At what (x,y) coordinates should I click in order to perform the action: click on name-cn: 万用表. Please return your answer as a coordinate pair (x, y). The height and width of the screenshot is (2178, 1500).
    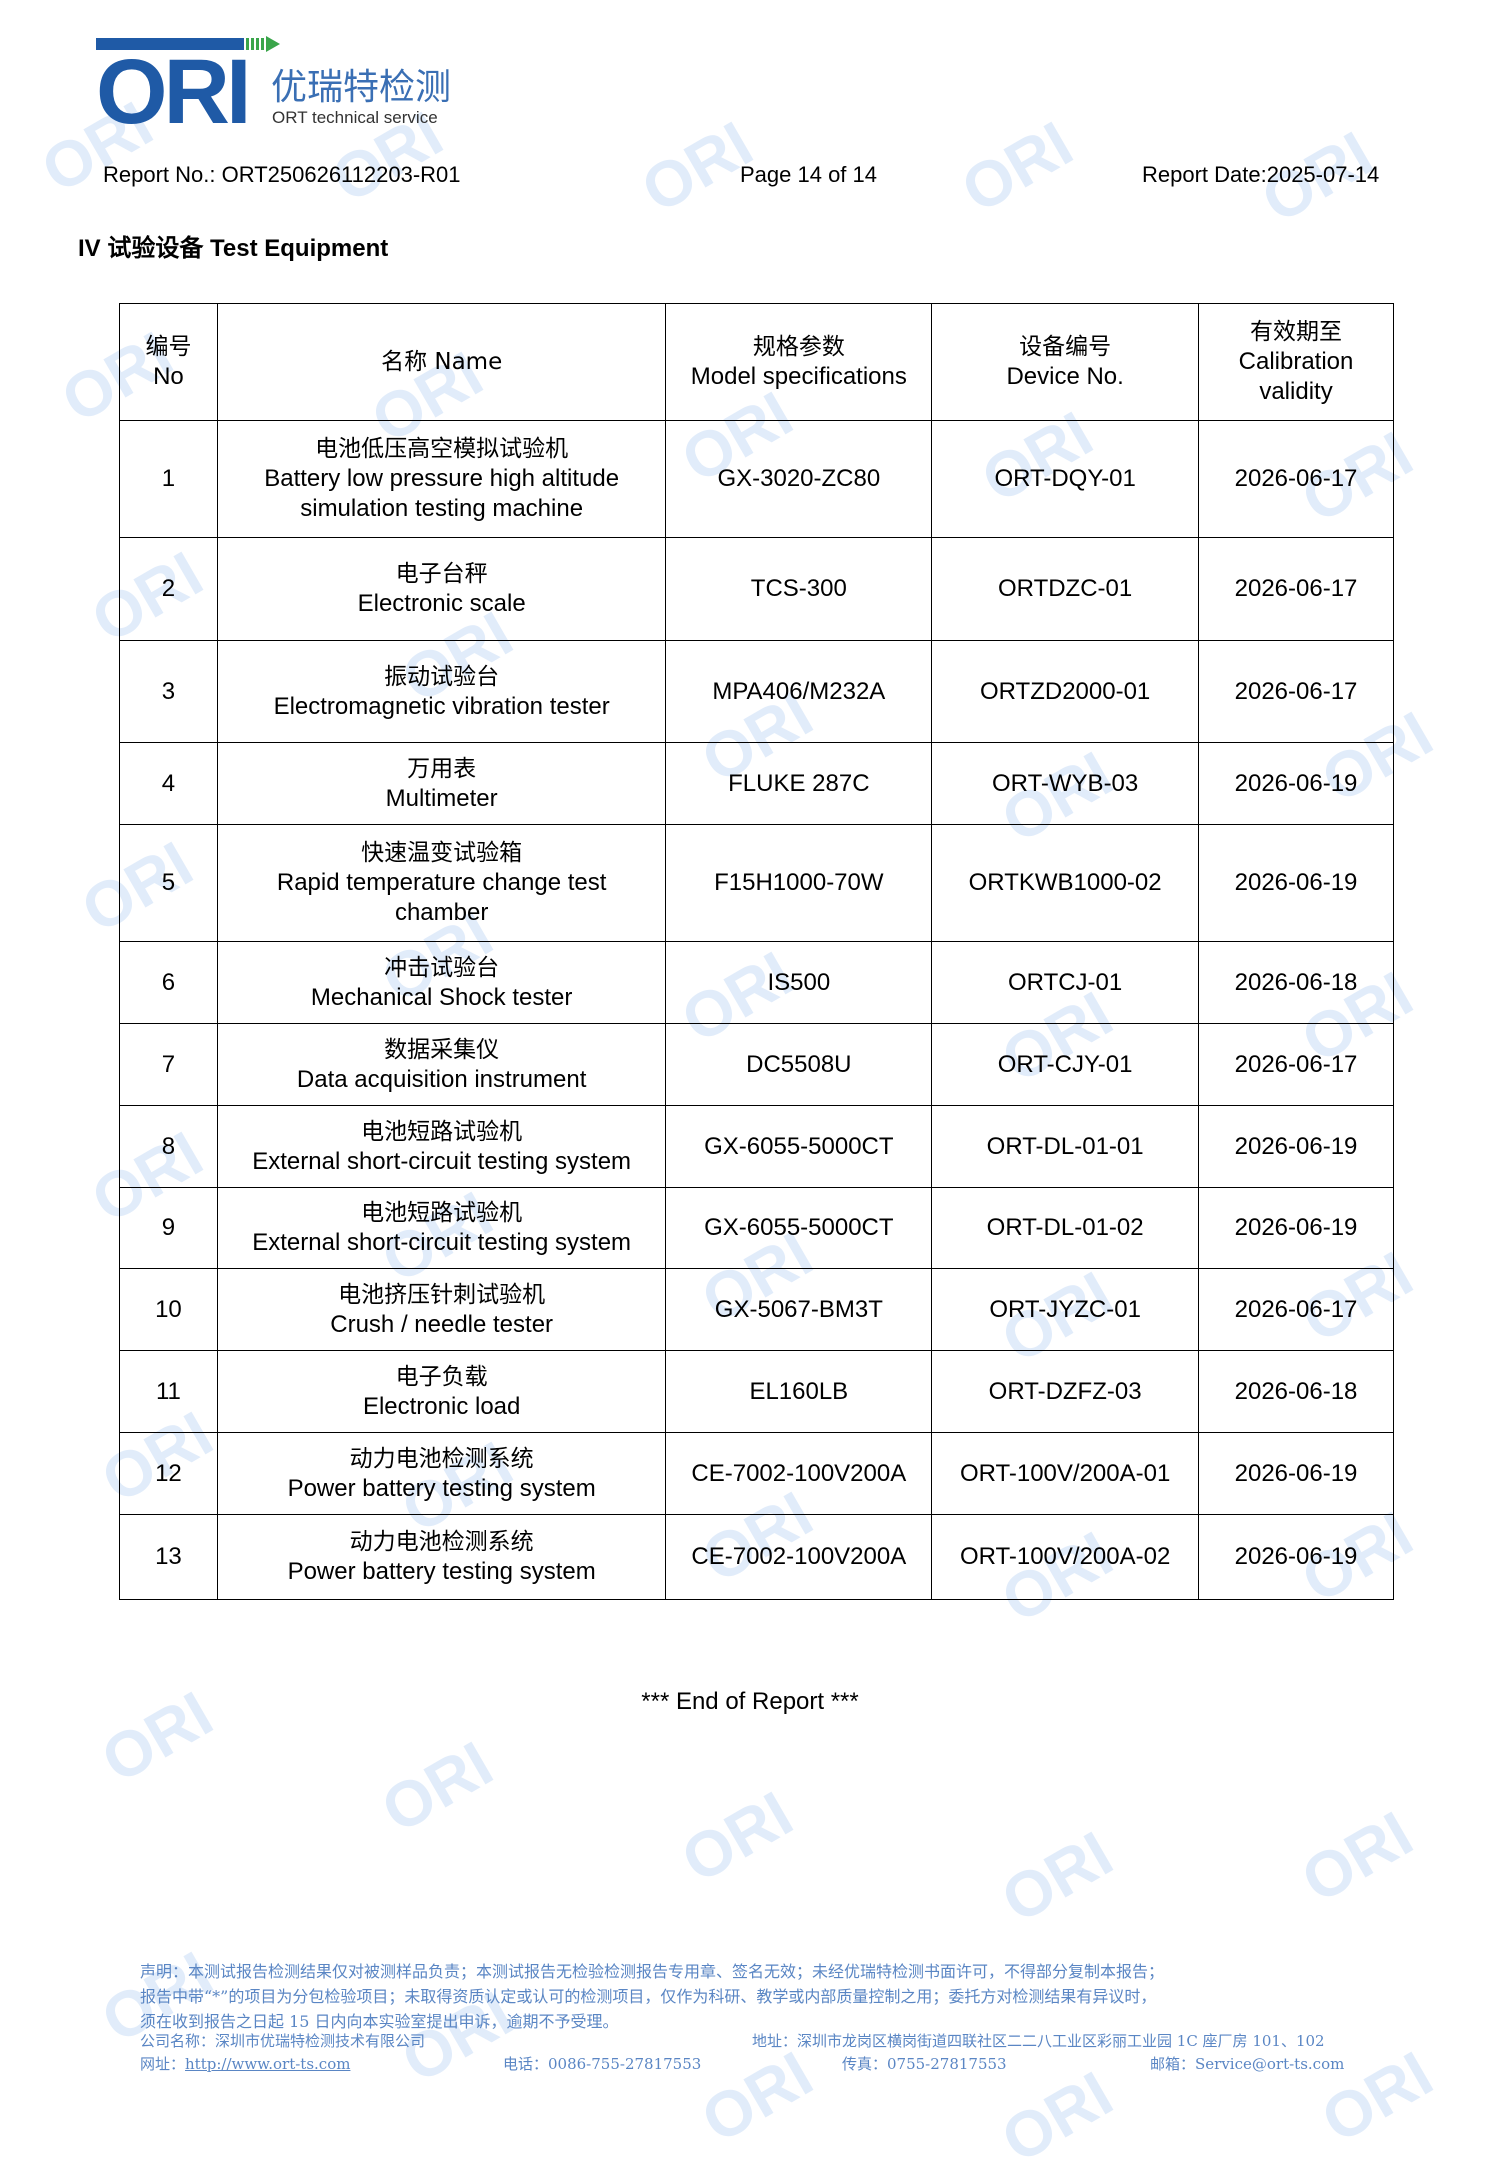
    Looking at the image, I should click on (442, 768).